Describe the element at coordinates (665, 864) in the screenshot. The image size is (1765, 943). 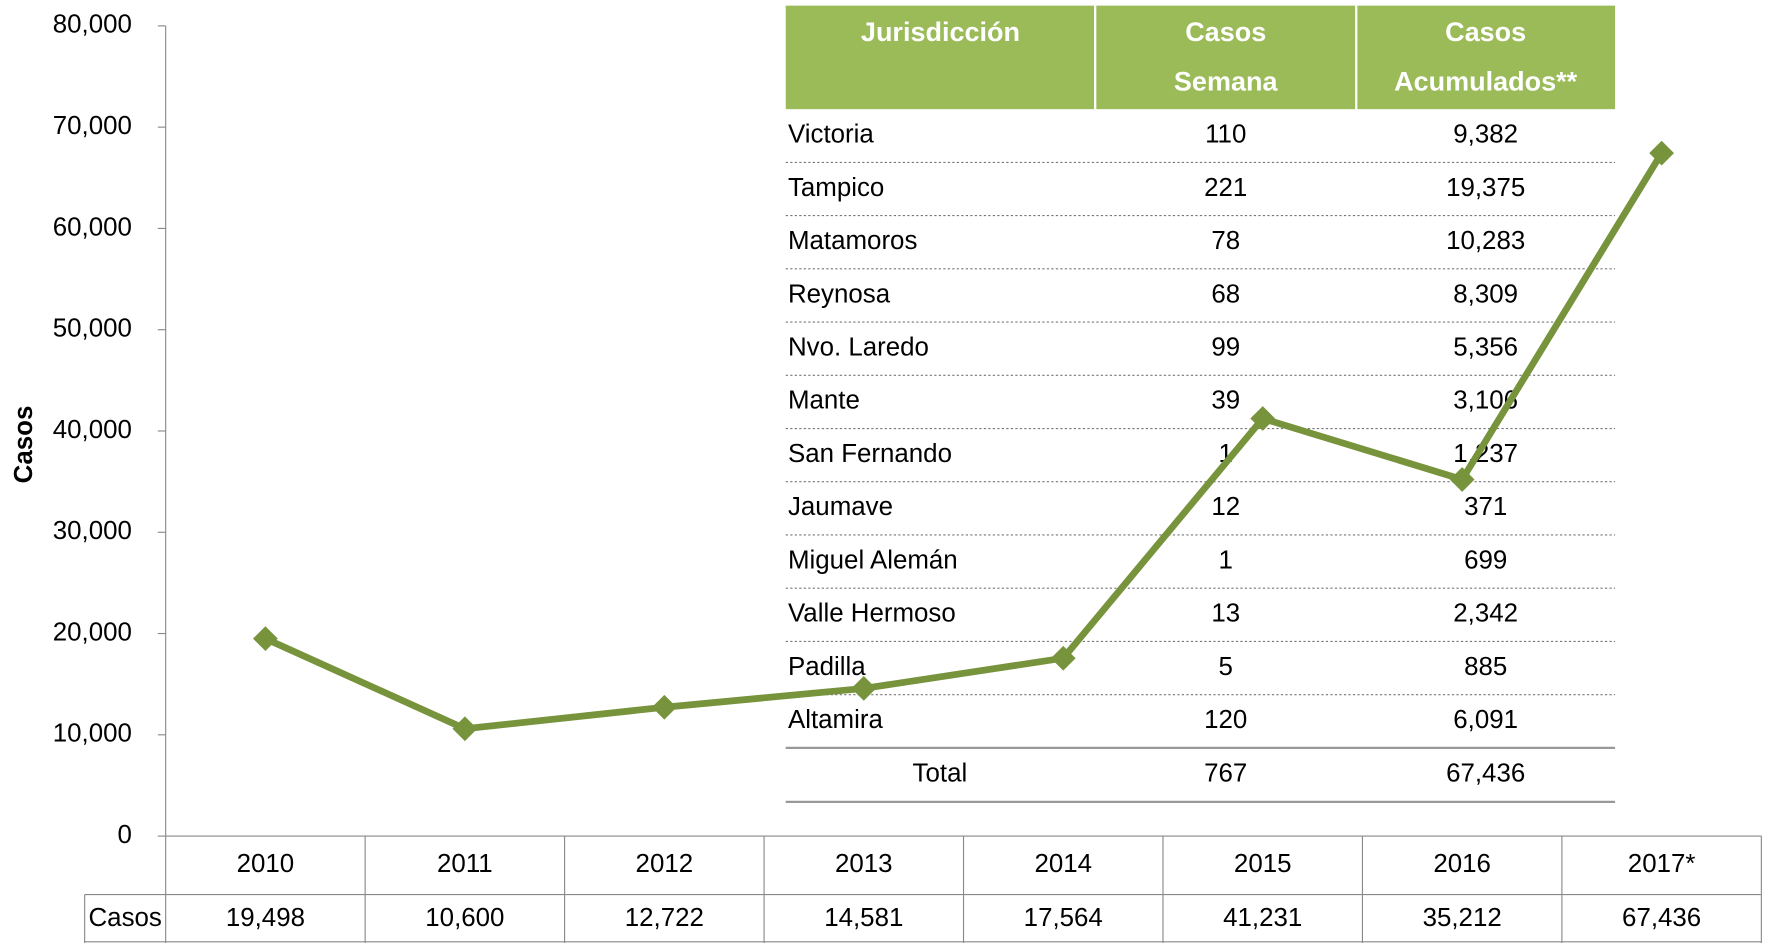
I see `x-tick-label: 2012` at that location.